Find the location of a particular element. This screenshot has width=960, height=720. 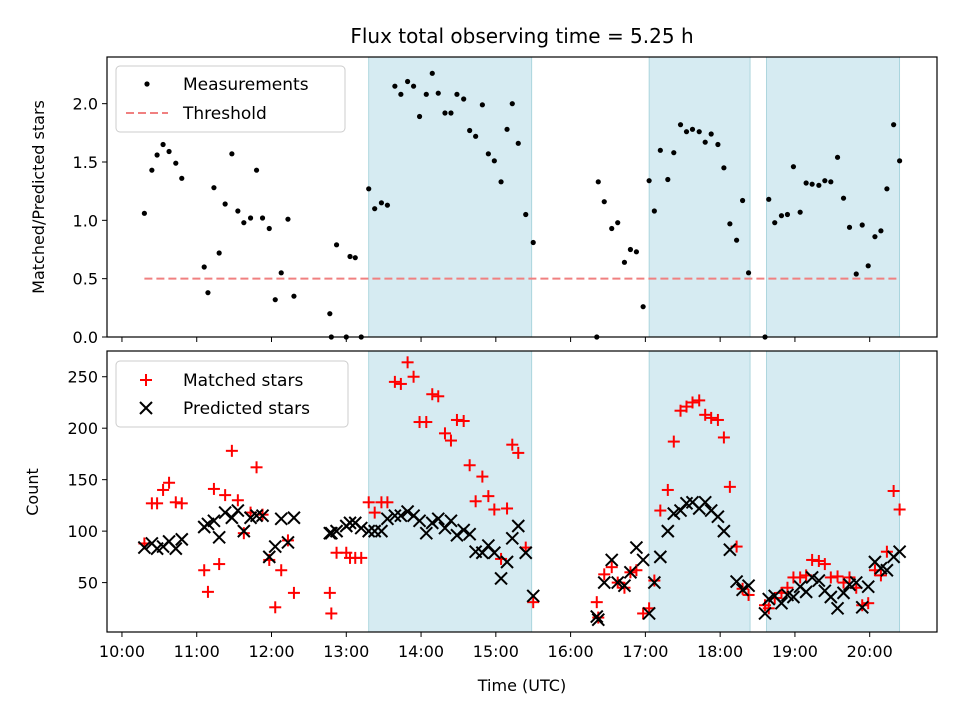

y-tick-label: 150 is located at coordinates (82, 480).